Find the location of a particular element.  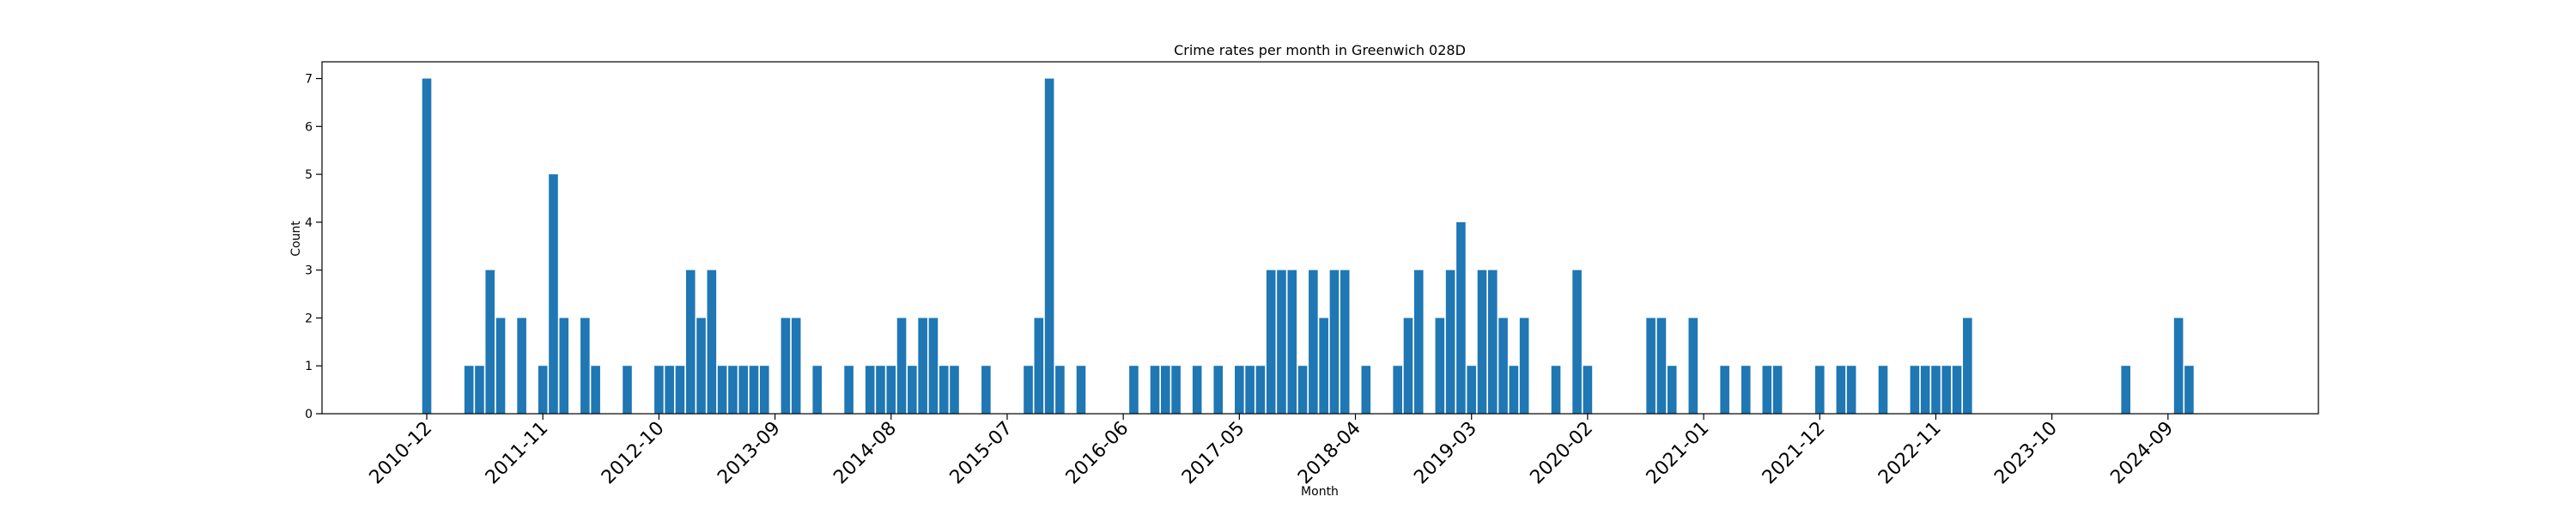

y-tick-label: 7 is located at coordinates (309, 80).